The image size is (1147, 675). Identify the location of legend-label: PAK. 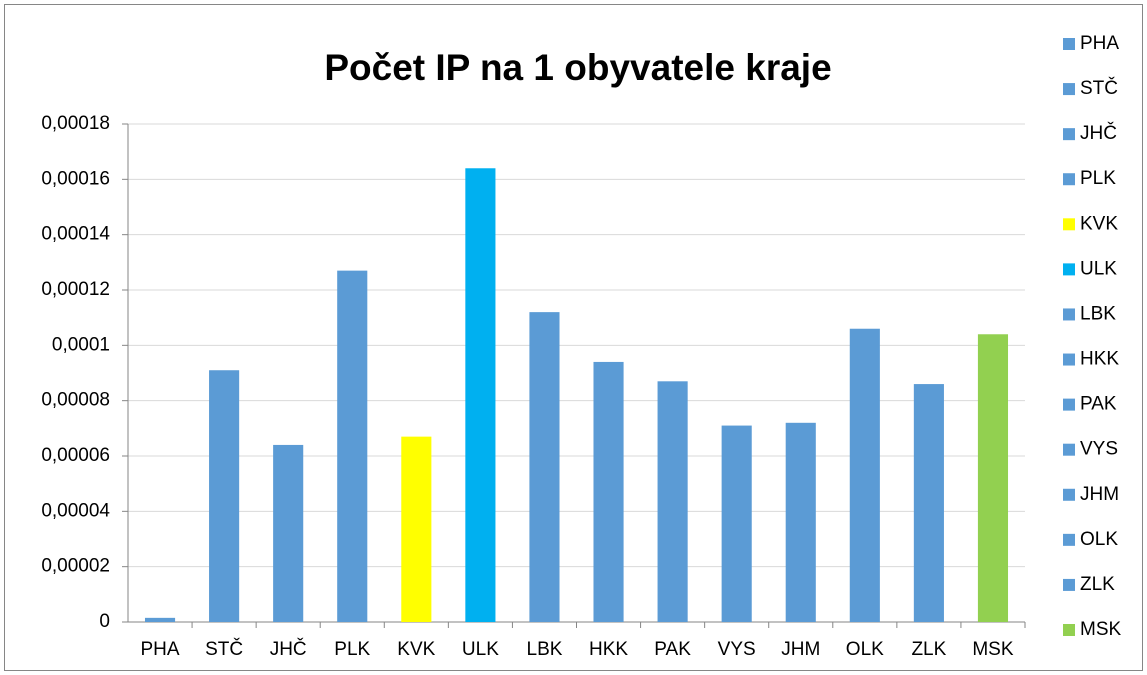
(1098, 404).